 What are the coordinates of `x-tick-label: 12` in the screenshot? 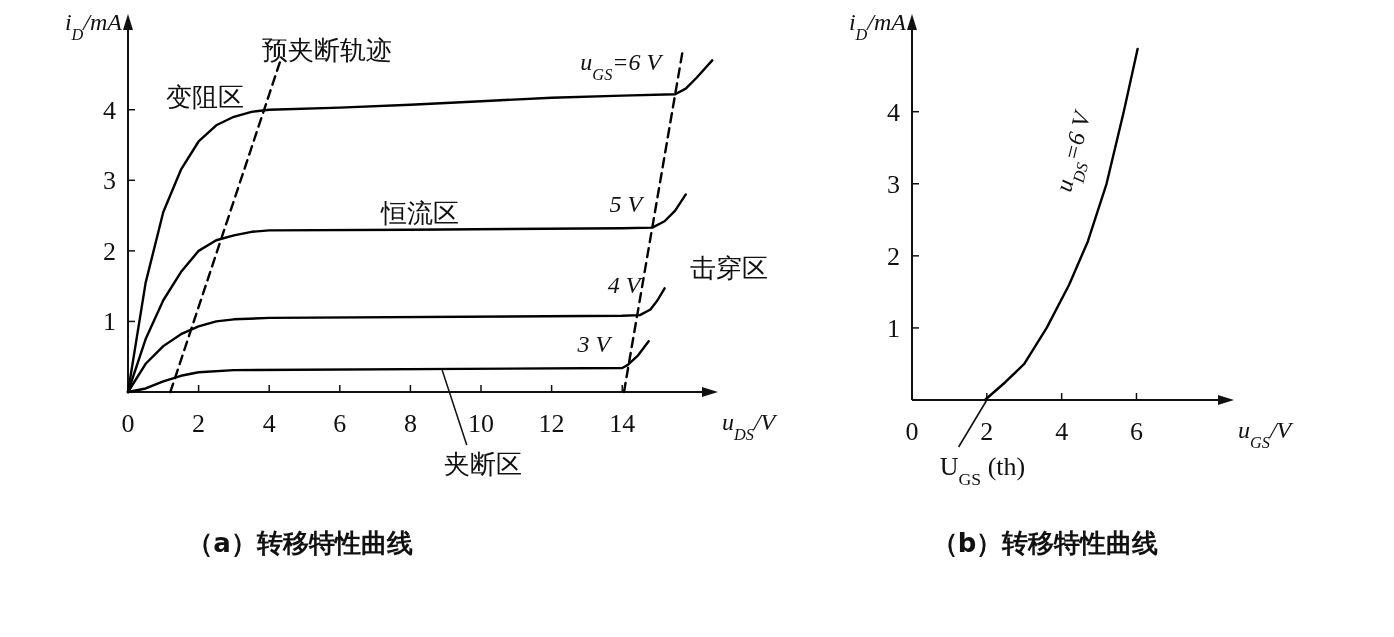 It's located at (551, 423).